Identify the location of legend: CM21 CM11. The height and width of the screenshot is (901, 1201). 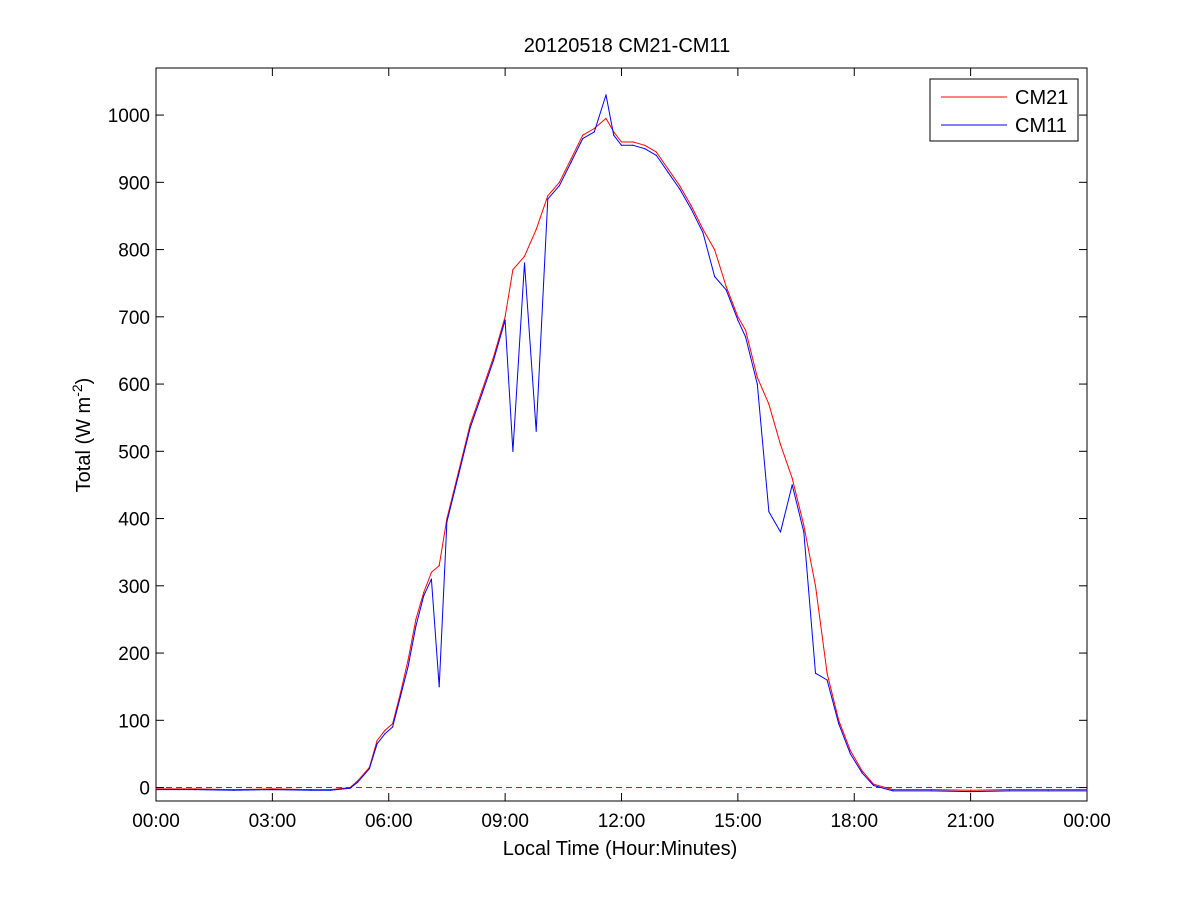
(1004, 110).